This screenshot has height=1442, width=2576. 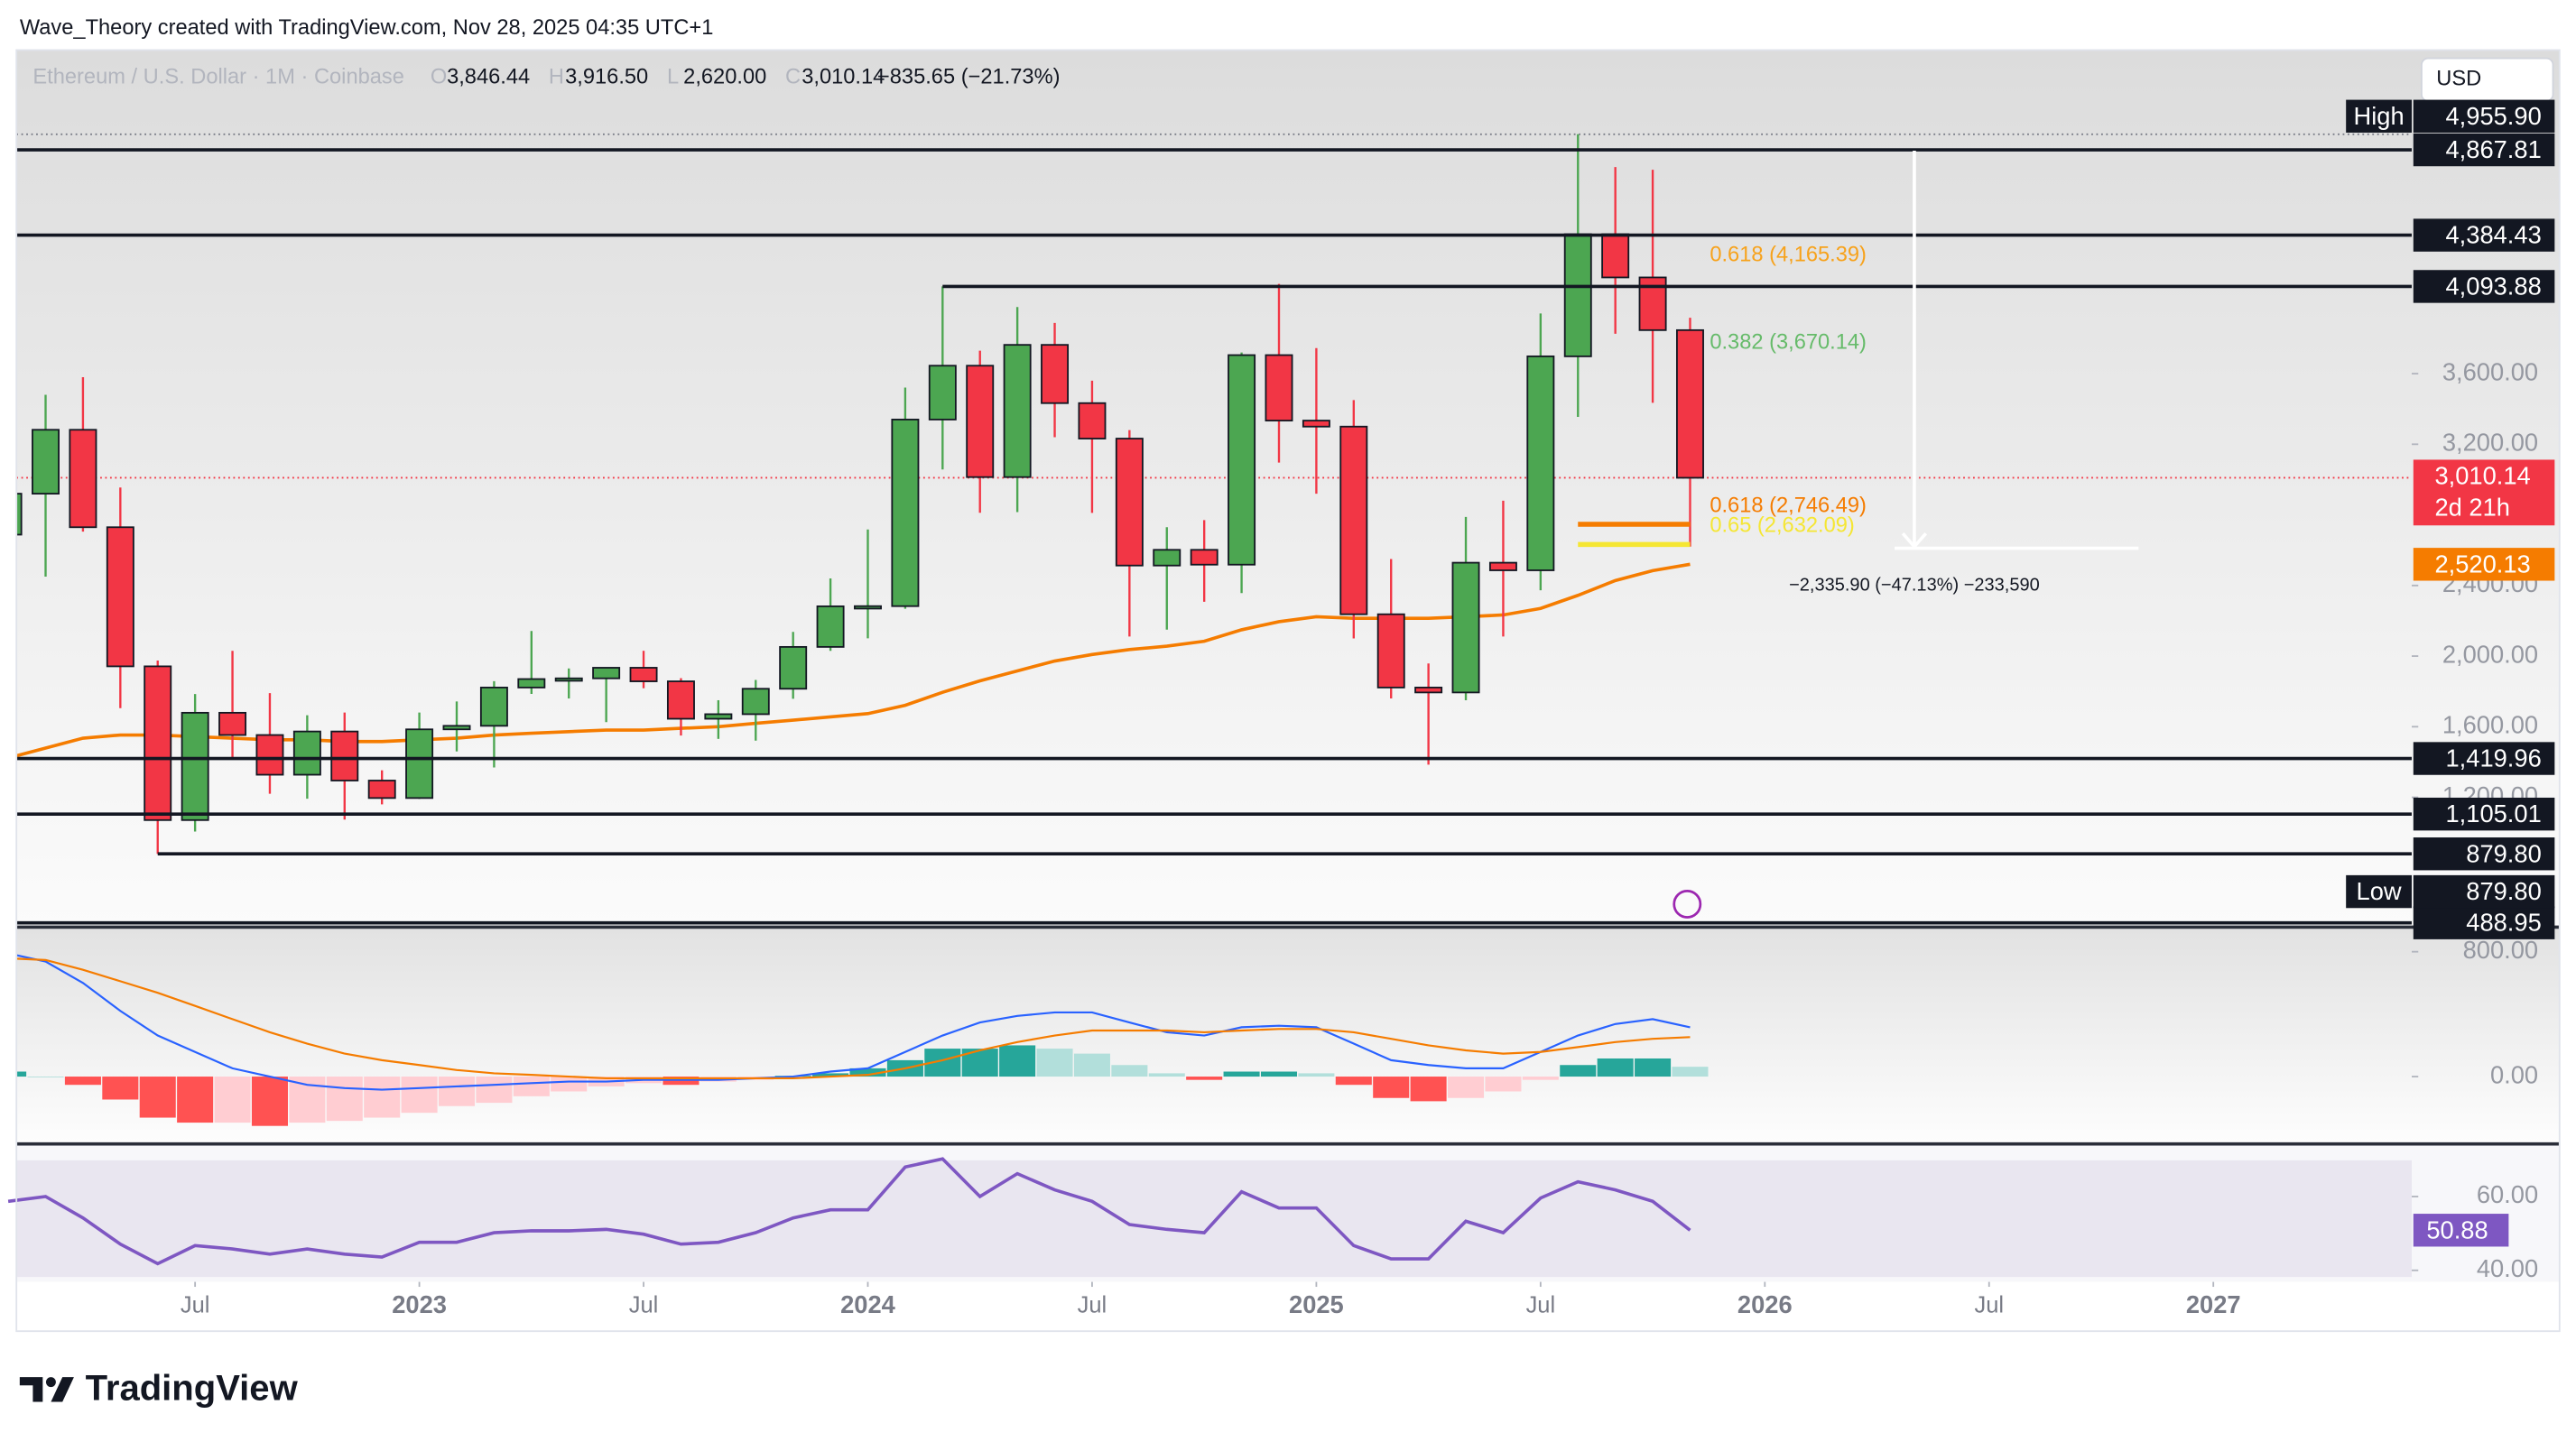 What do you see at coordinates (1214, 1219) in the screenshot?
I see `rsi-band` at bounding box center [1214, 1219].